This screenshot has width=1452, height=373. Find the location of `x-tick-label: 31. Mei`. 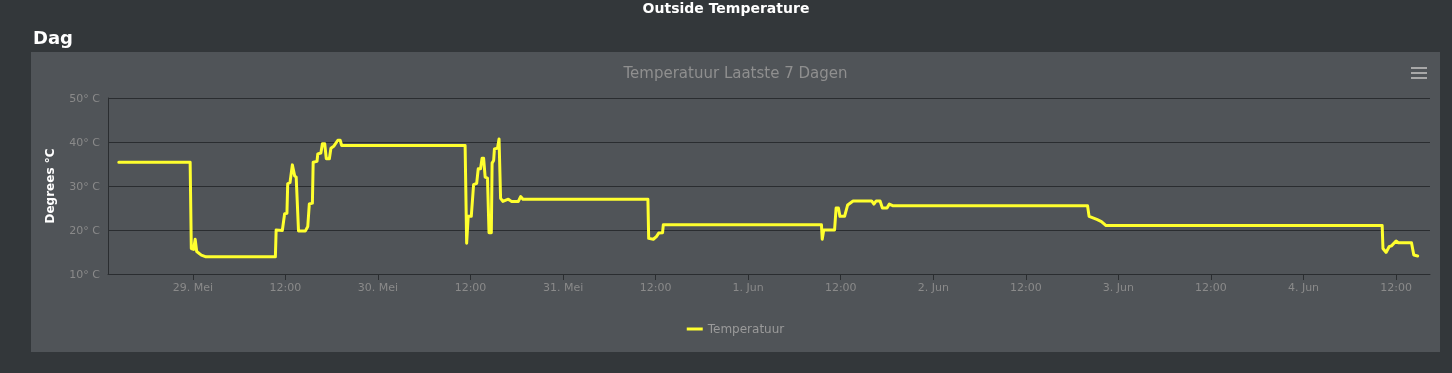

x-tick-label: 31. Mei is located at coordinates (563, 287).